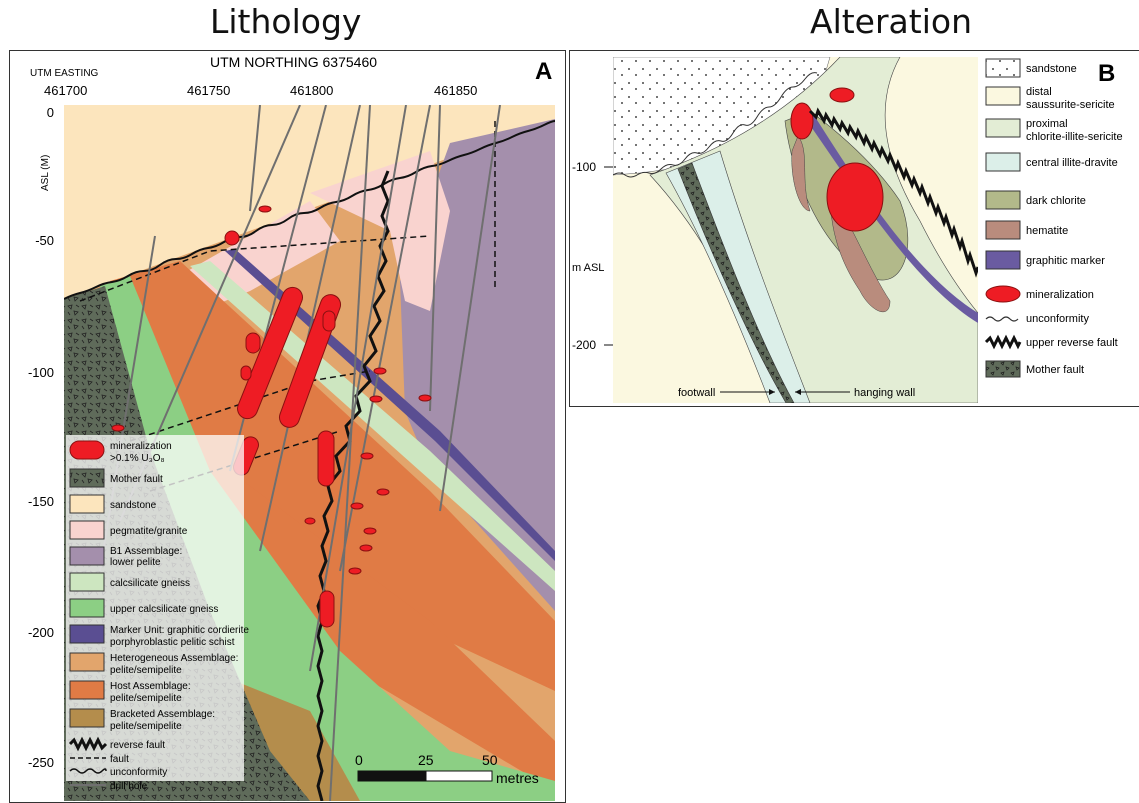  What do you see at coordinates (286, 21) in the screenshot?
I see `lithology-title: Lithology` at bounding box center [286, 21].